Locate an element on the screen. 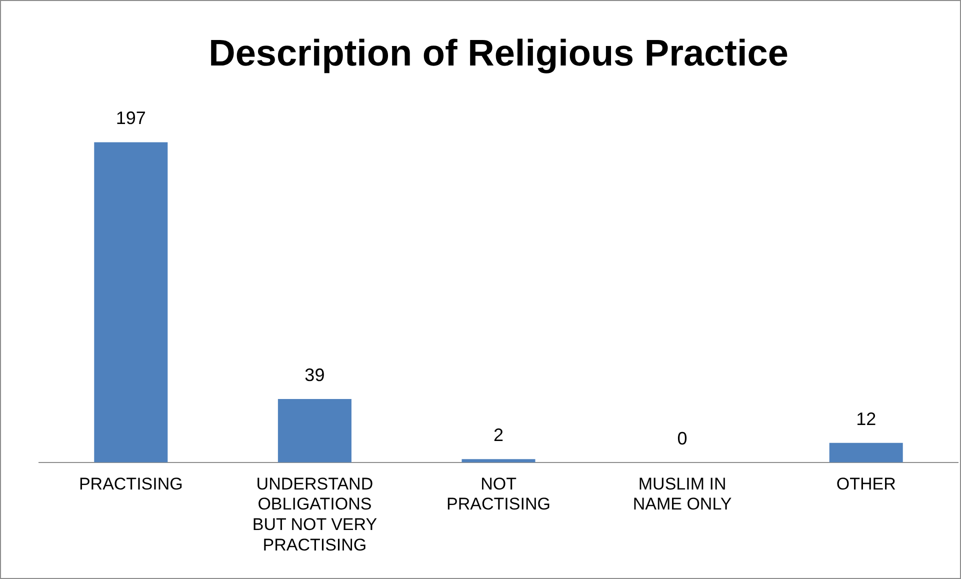 This screenshot has height=579, width=961. x-tick-label: PRACTISING is located at coordinates (130, 484).